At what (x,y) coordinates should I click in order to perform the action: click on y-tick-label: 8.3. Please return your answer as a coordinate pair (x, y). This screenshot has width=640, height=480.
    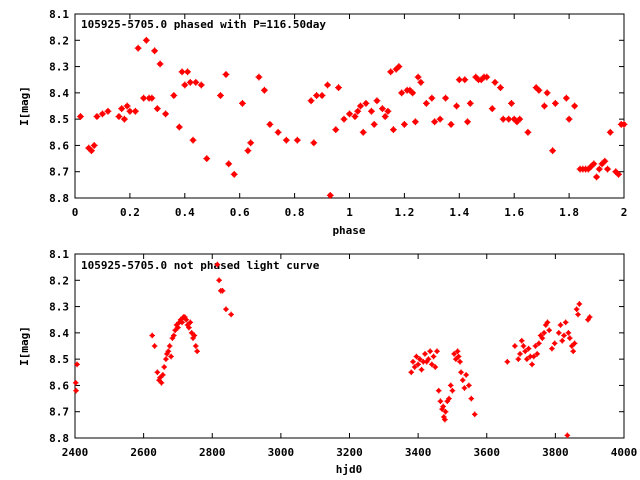
    Looking at the image, I should click on (59, 307).